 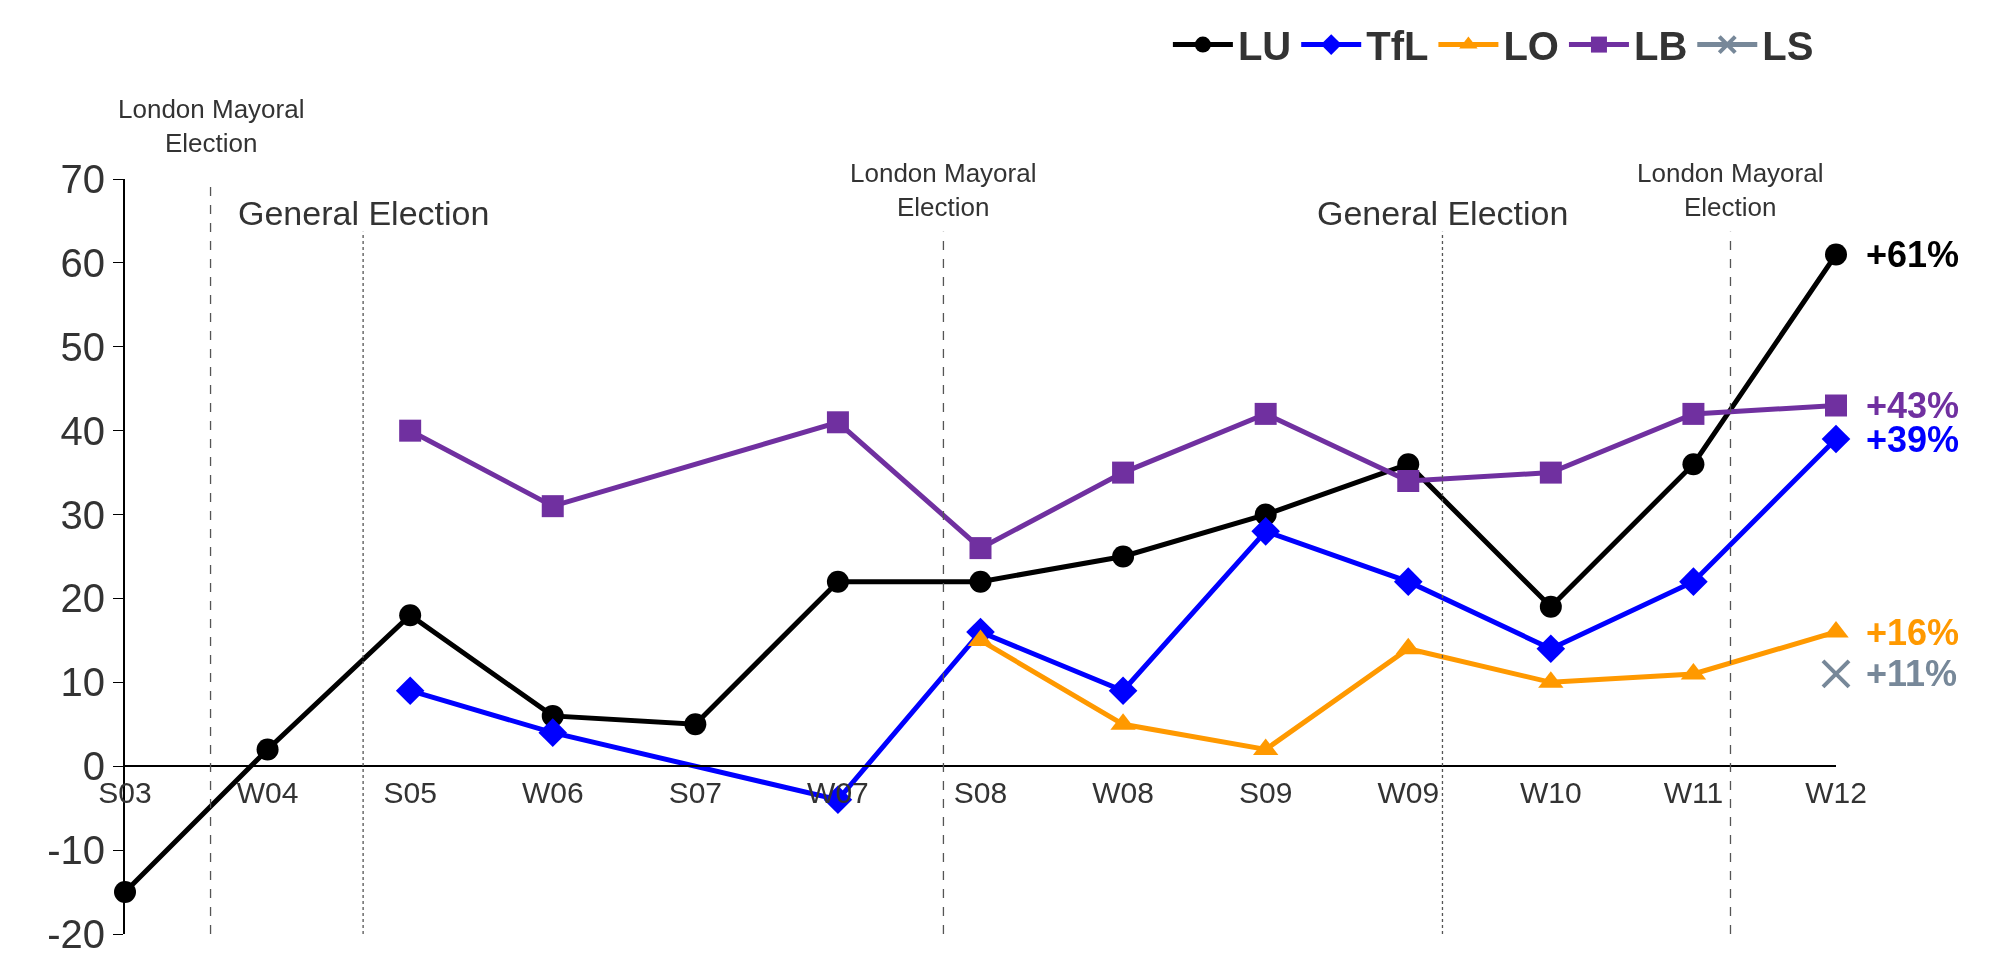 I want to click on legend-label: TfL, so click(x=1397, y=46).